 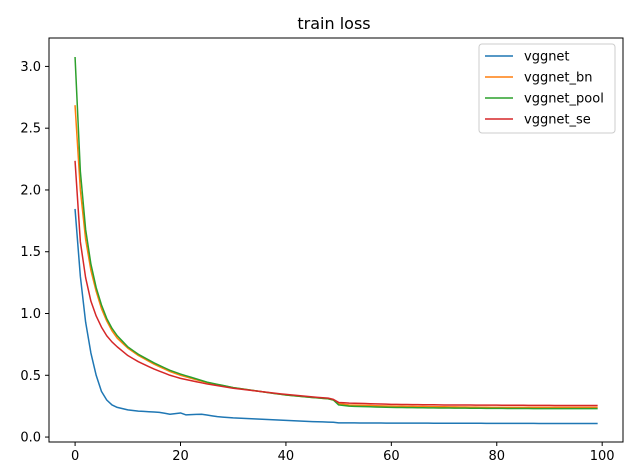 I want to click on legend-box, so click(x=547, y=88).